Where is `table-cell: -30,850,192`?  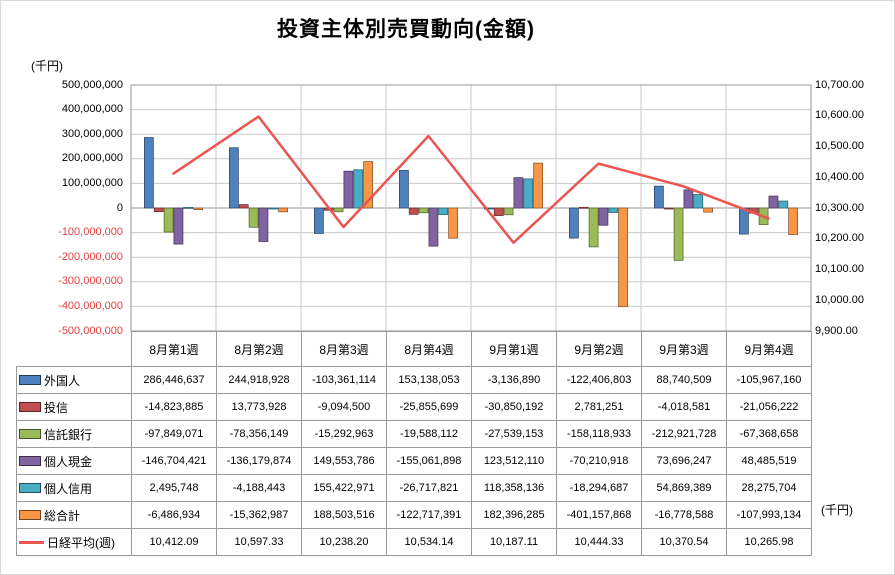 table-cell: -30,850,192 is located at coordinates (514, 407).